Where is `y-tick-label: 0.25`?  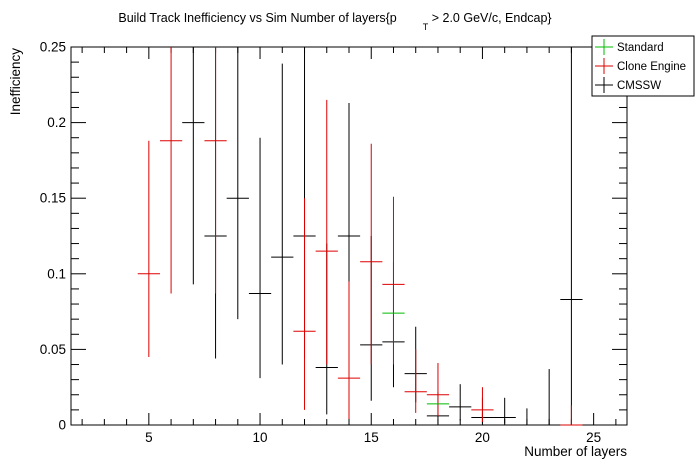 y-tick-label: 0.25 is located at coordinates (53, 47).